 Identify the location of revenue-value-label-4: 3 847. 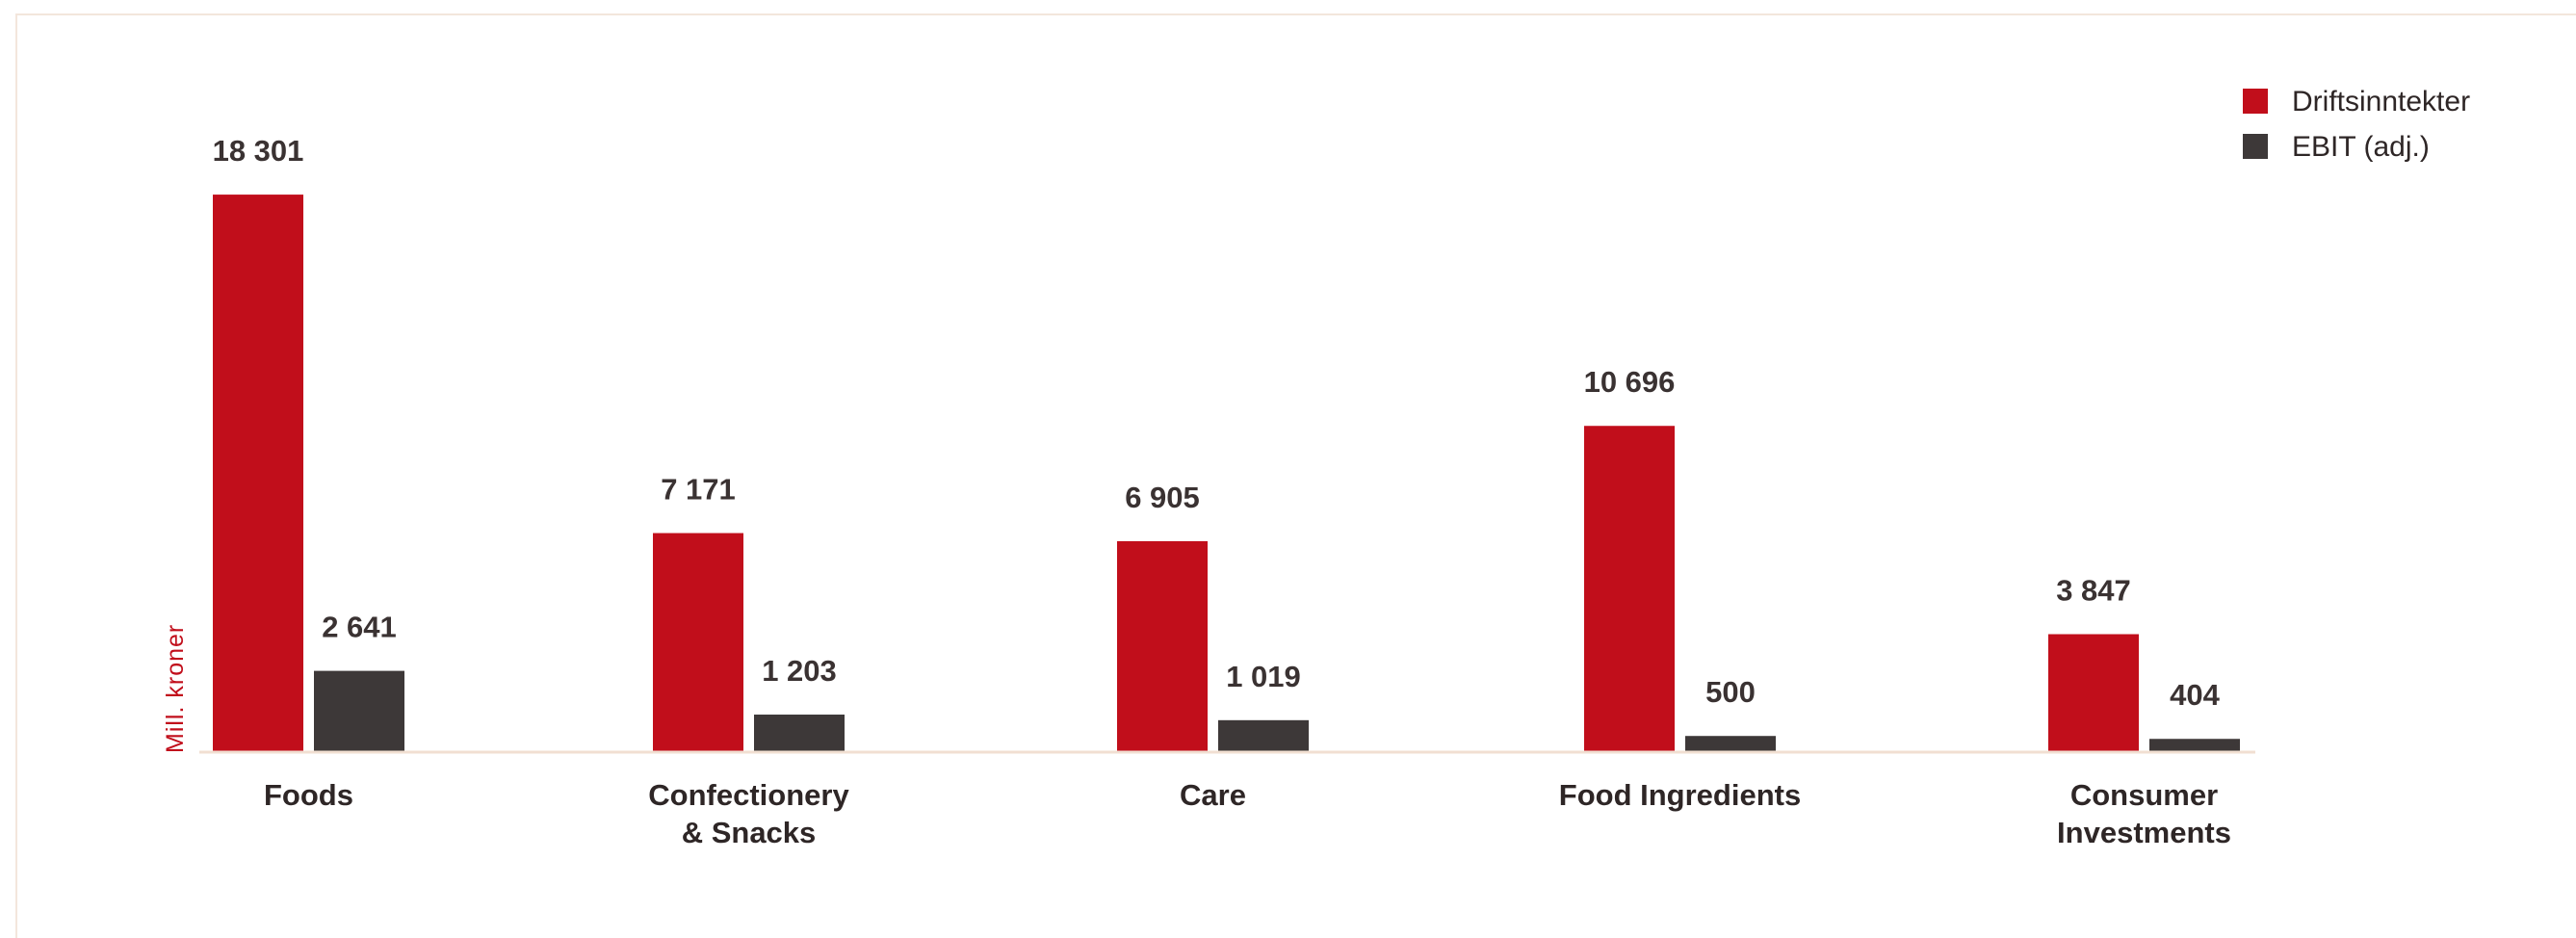
(2093, 591).